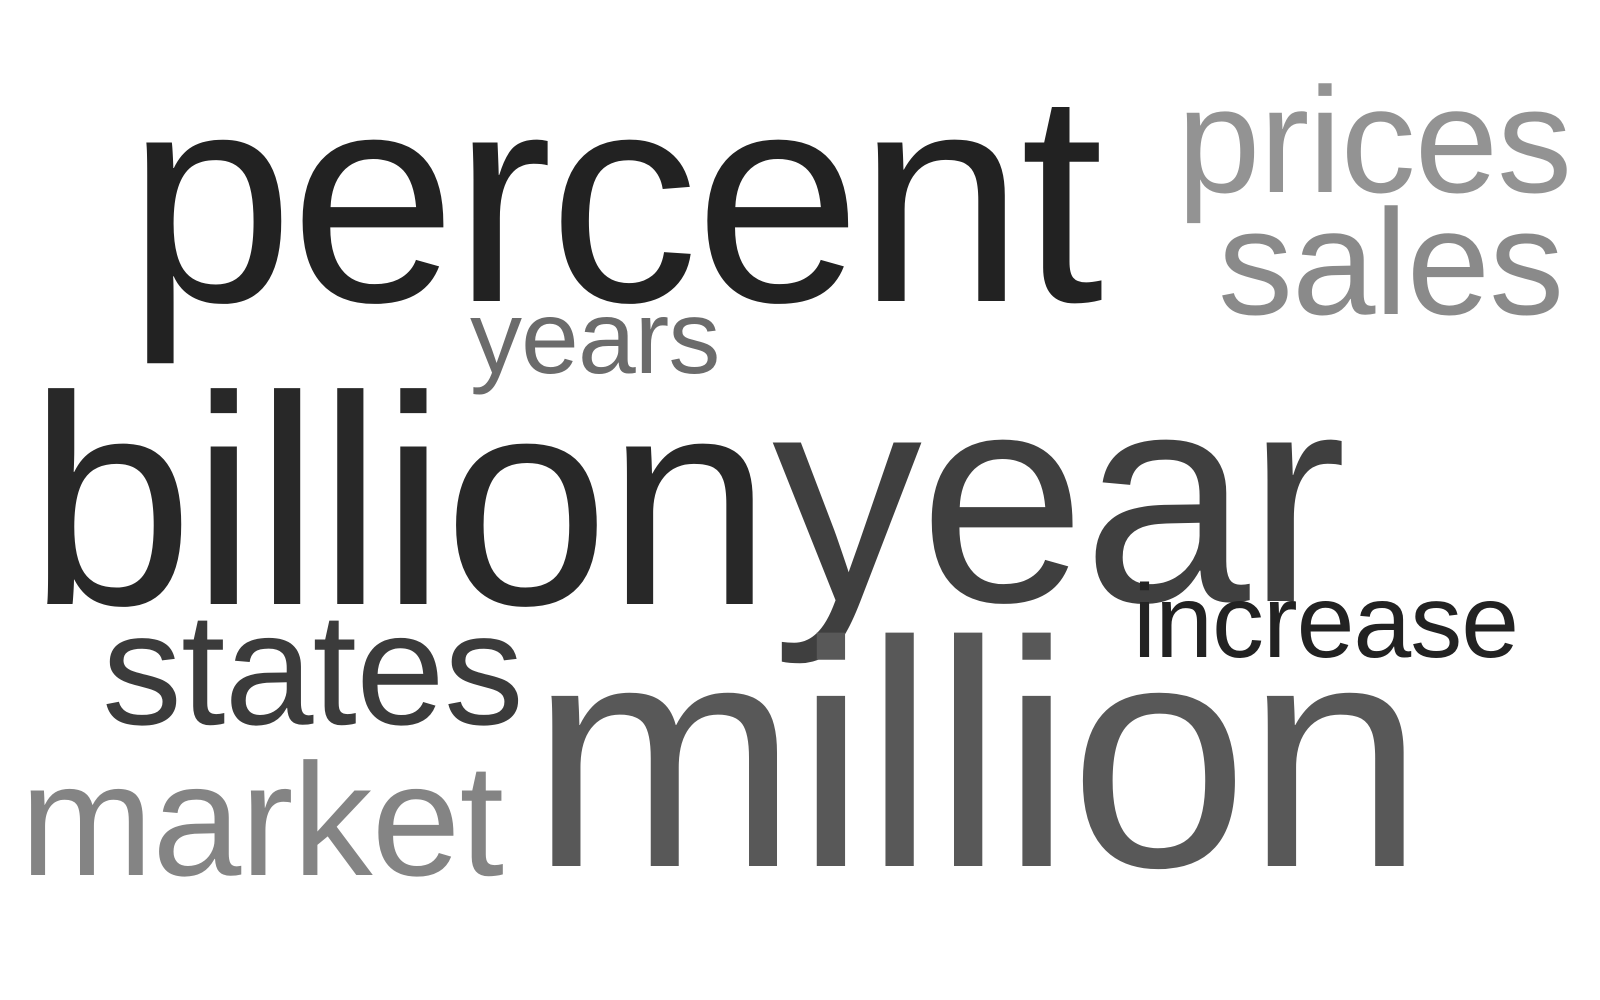 Image resolution: width=1600 pixels, height=1000 pixels. What do you see at coordinates (313, 668) in the screenshot?
I see `word-states: states` at bounding box center [313, 668].